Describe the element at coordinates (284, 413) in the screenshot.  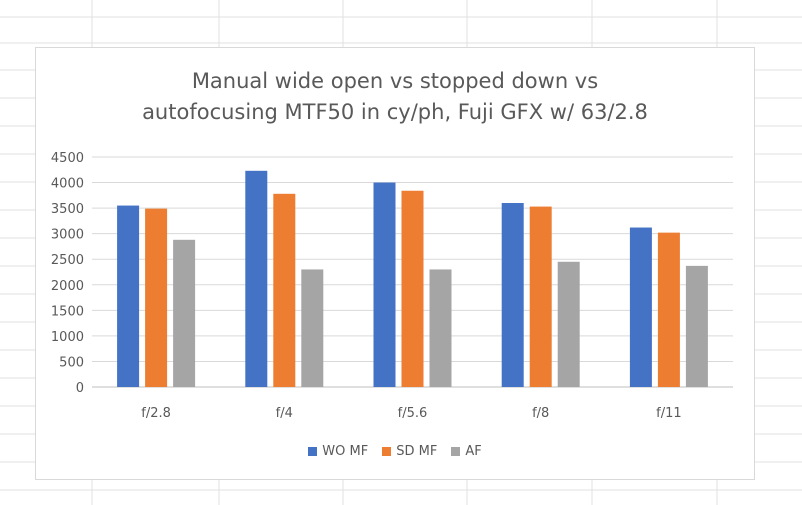
I see `x-tick-label: f/4` at that location.